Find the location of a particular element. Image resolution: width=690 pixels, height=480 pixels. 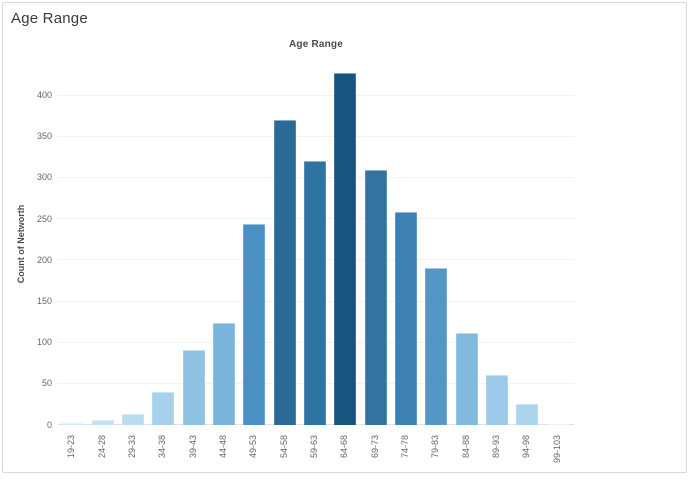

x-tick-label-44-48: 44-48 is located at coordinates (222, 447).